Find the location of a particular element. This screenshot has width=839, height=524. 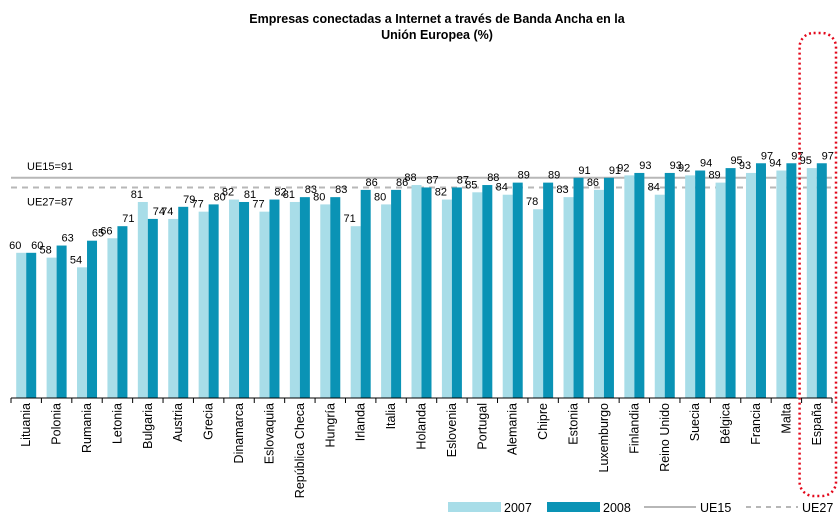

value-label-2007-27: 95 is located at coordinates (806, 161).